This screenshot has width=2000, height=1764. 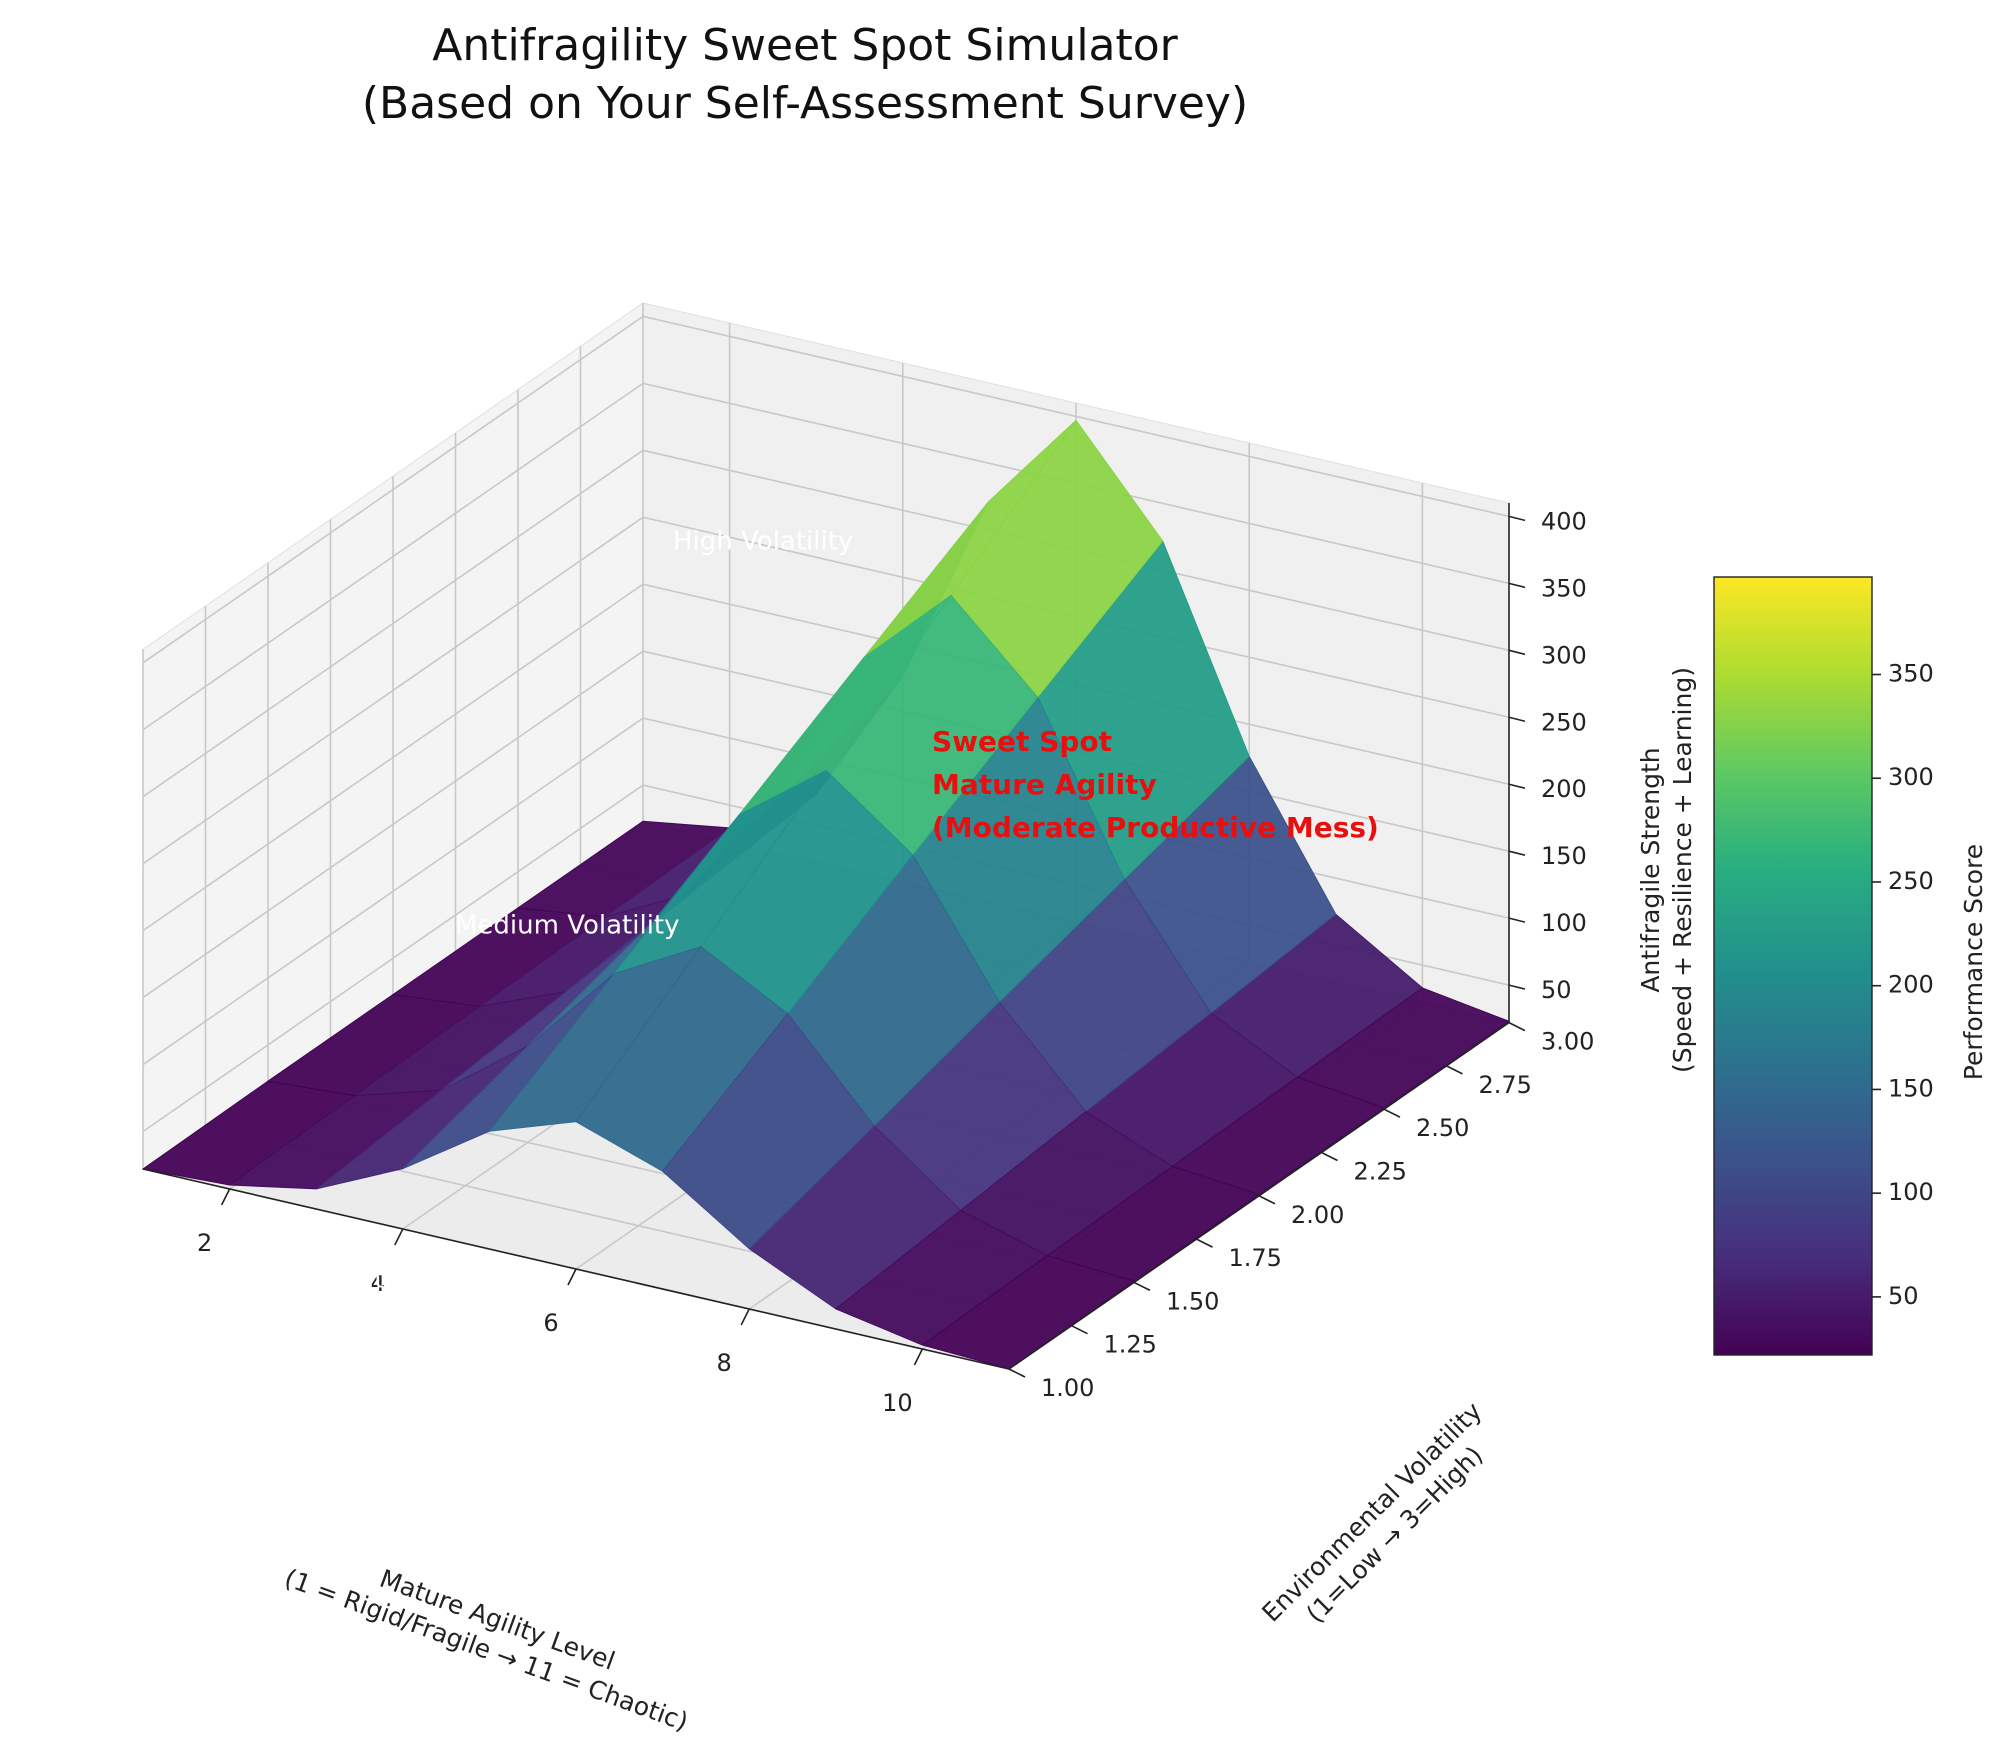 What do you see at coordinates (1650, 869) in the screenshot?
I see `z-axis-label-line: Antifragile Strength` at bounding box center [1650, 869].